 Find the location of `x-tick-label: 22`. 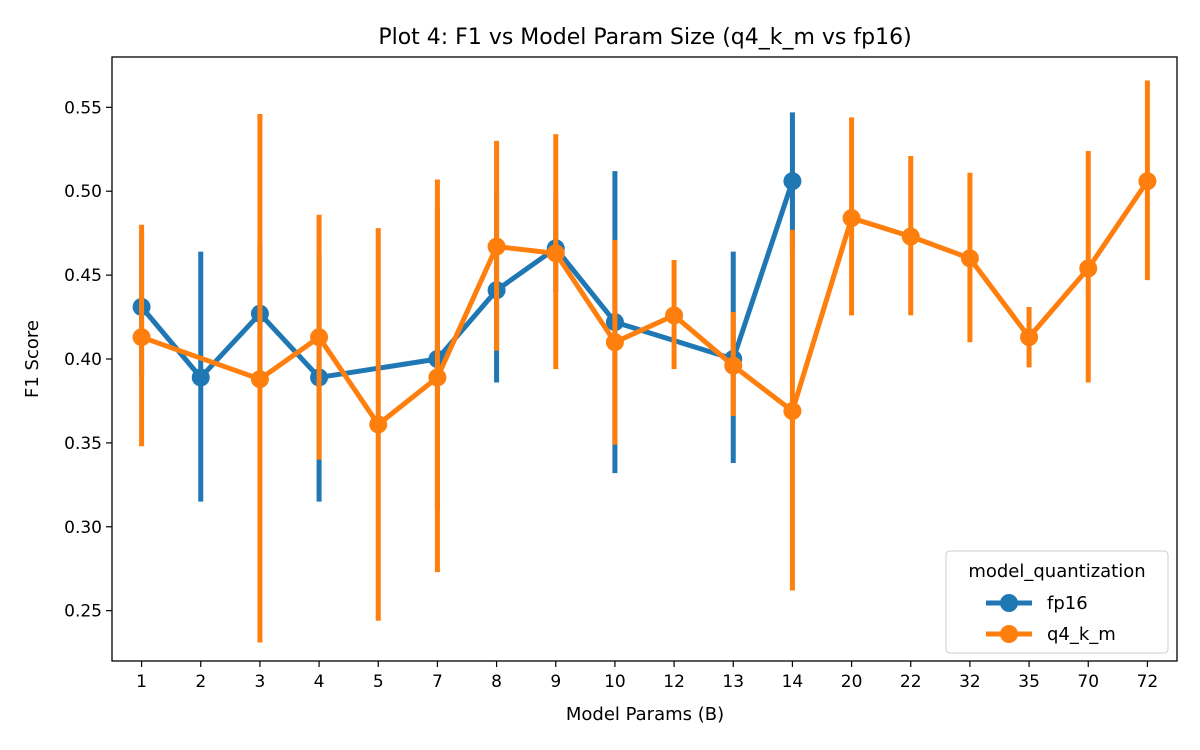

x-tick-label: 22 is located at coordinates (911, 682).